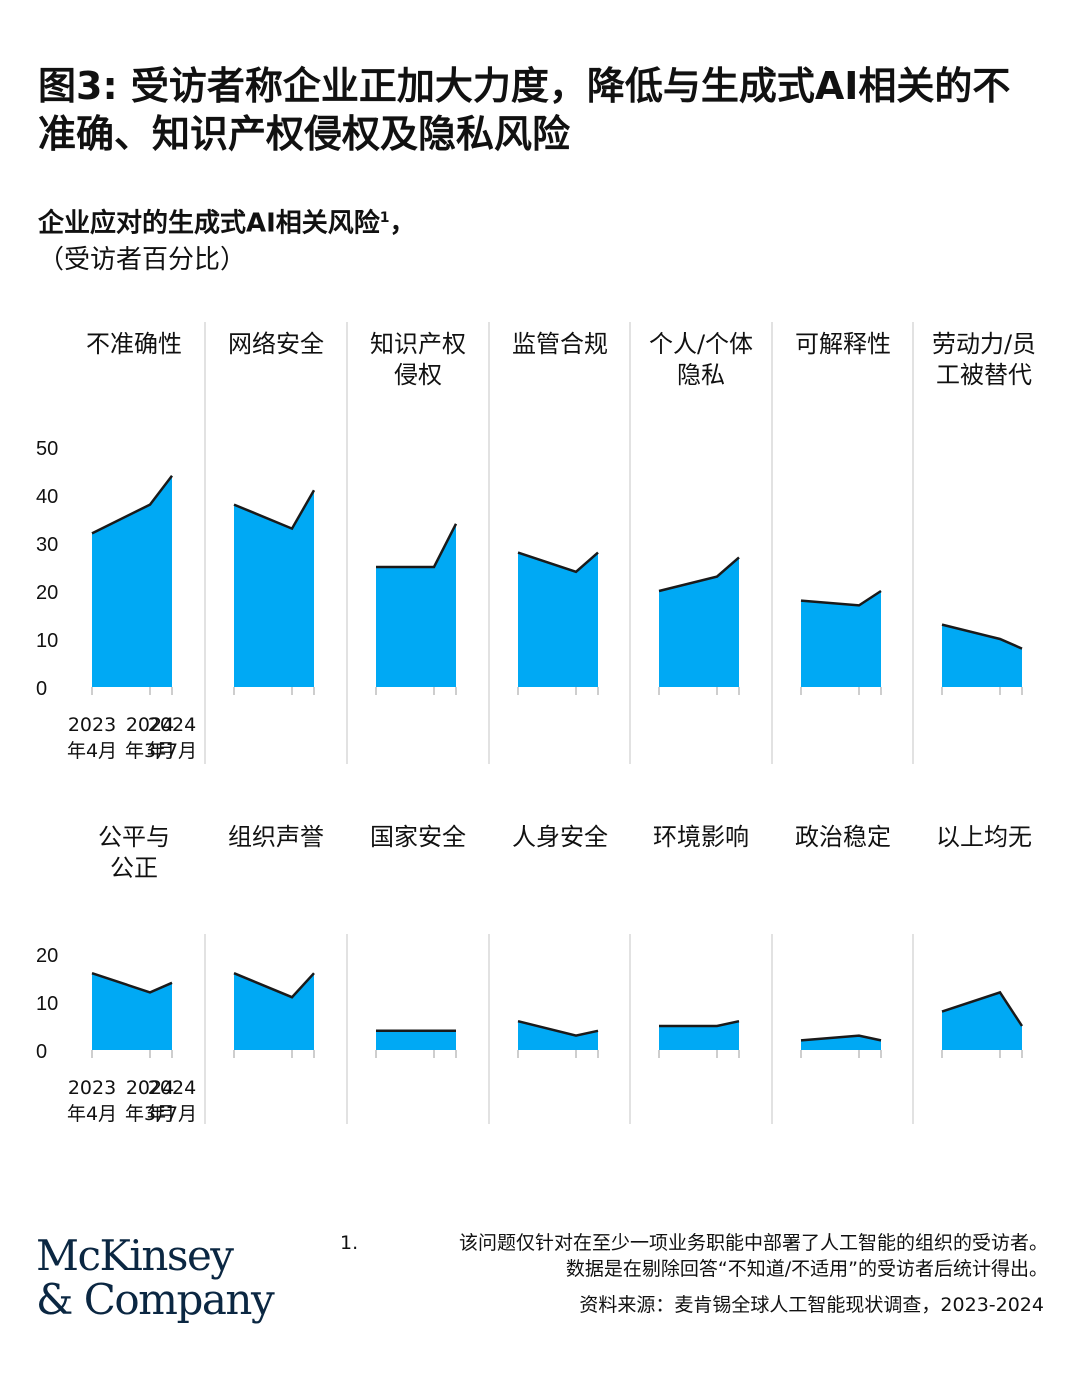 The height and width of the screenshot is (1396, 1080). What do you see at coordinates (349, 1243) in the screenshot?
I see `footnote-number: 1.` at bounding box center [349, 1243].